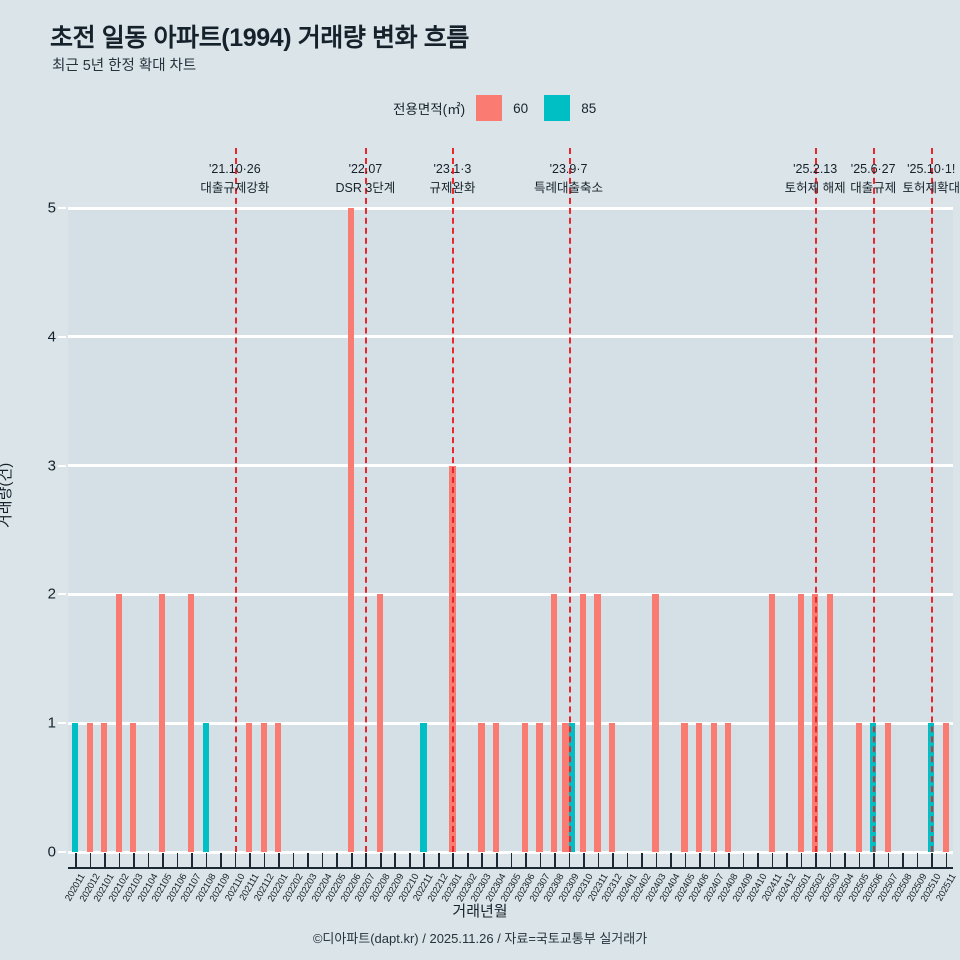 The width and height of the screenshot is (960, 960). Describe the element at coordinates (365, 188) in the screenshot. I see `annotation-text: DSR 3단계` at that location.